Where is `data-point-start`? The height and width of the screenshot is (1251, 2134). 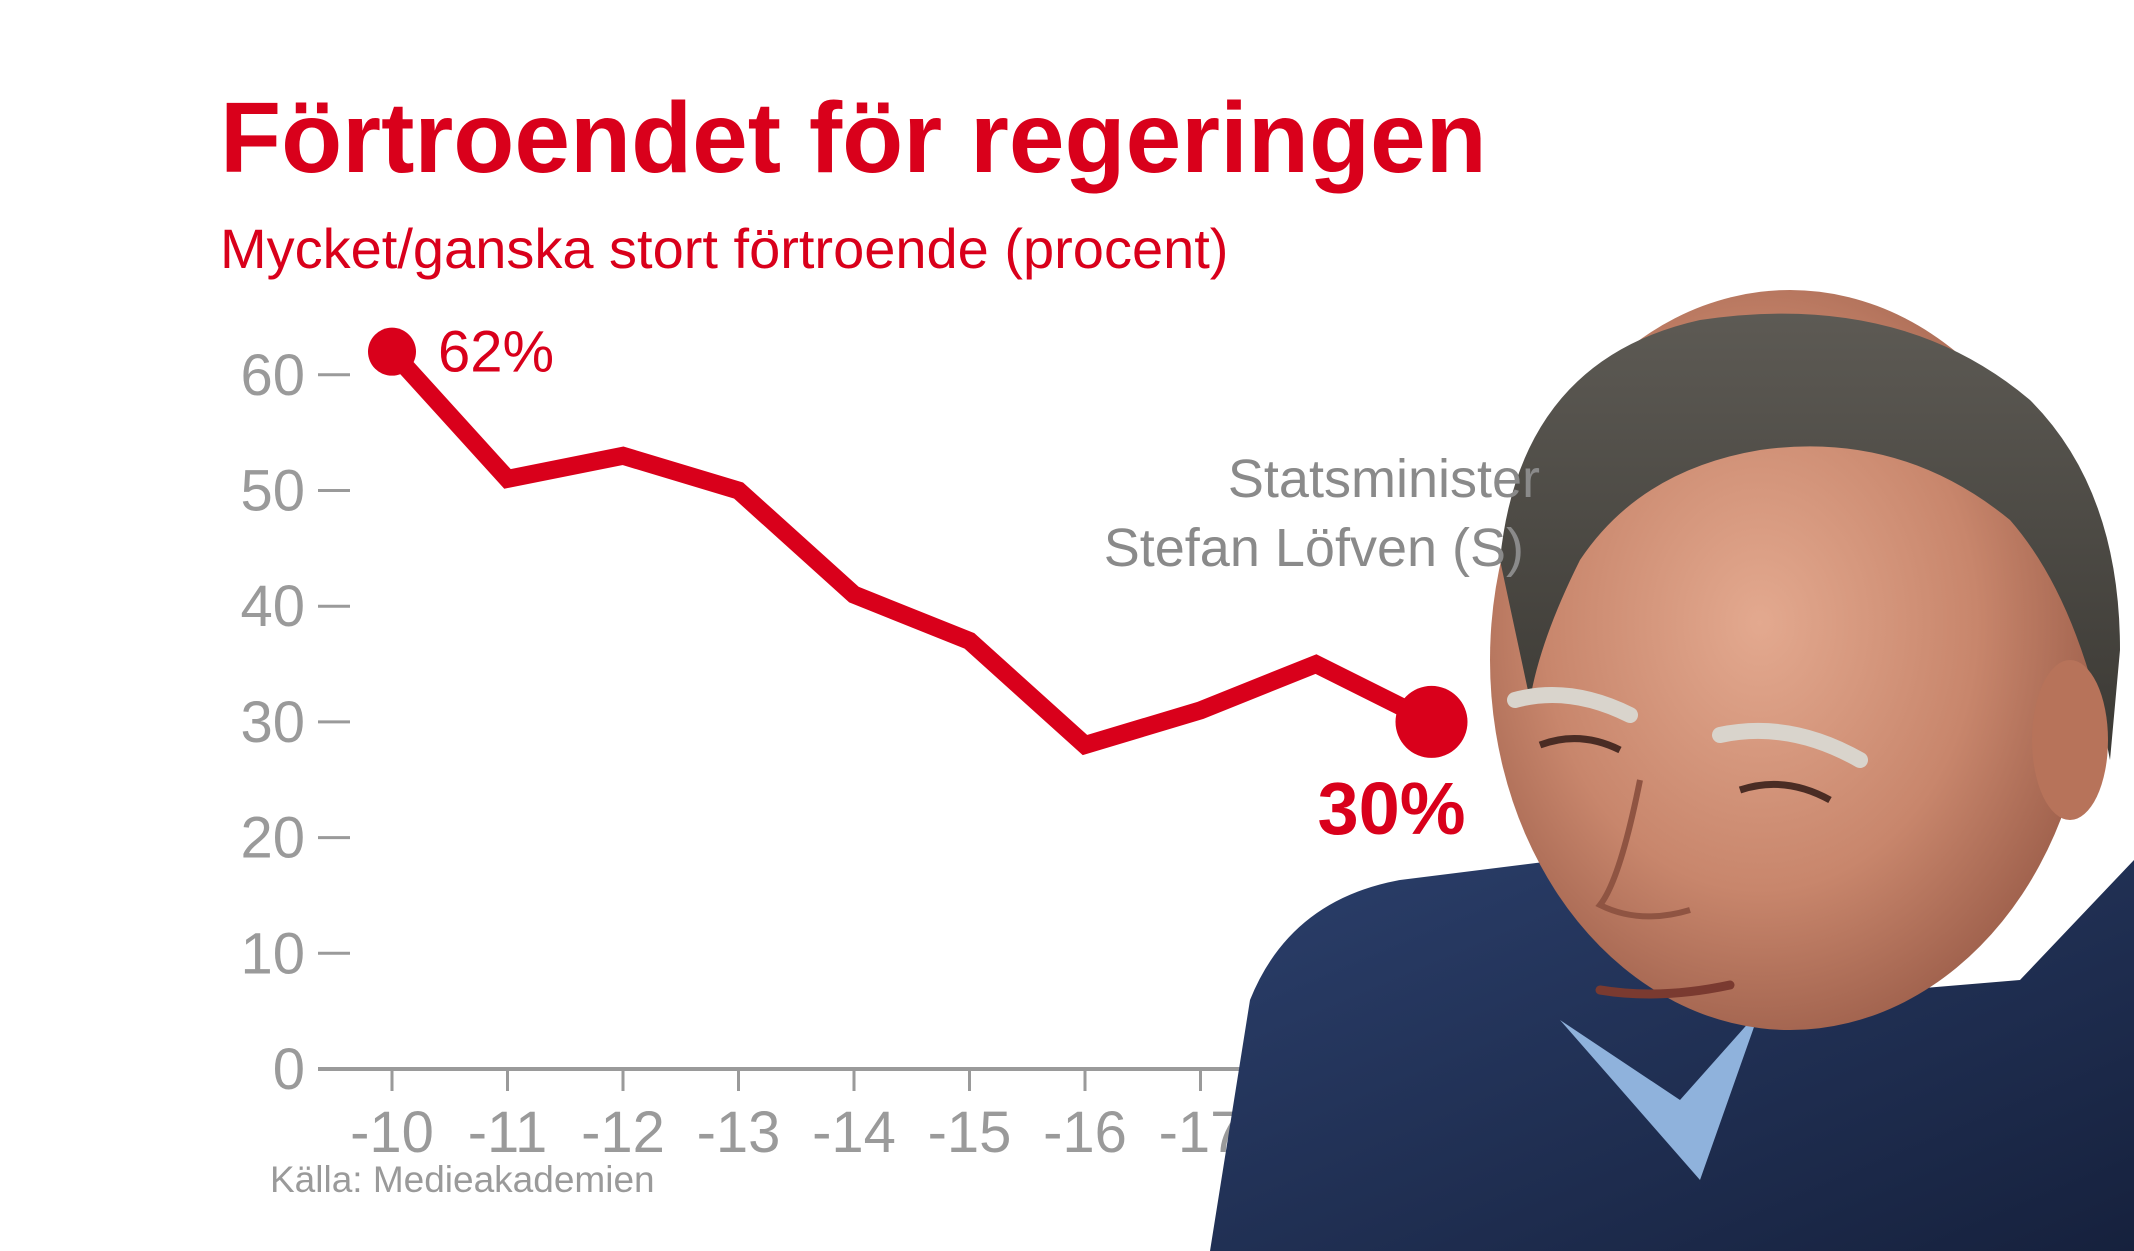 data-point-start is located at coordinates (392, 351).